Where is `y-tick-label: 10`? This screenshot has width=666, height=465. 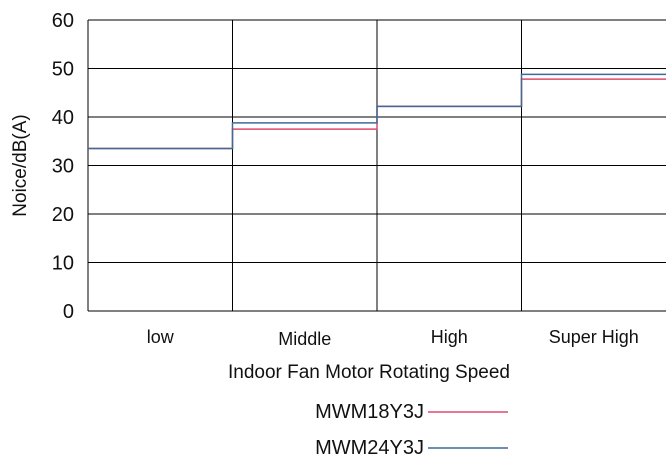 y-tick-label: 10 is located at coordinates (63, 264).